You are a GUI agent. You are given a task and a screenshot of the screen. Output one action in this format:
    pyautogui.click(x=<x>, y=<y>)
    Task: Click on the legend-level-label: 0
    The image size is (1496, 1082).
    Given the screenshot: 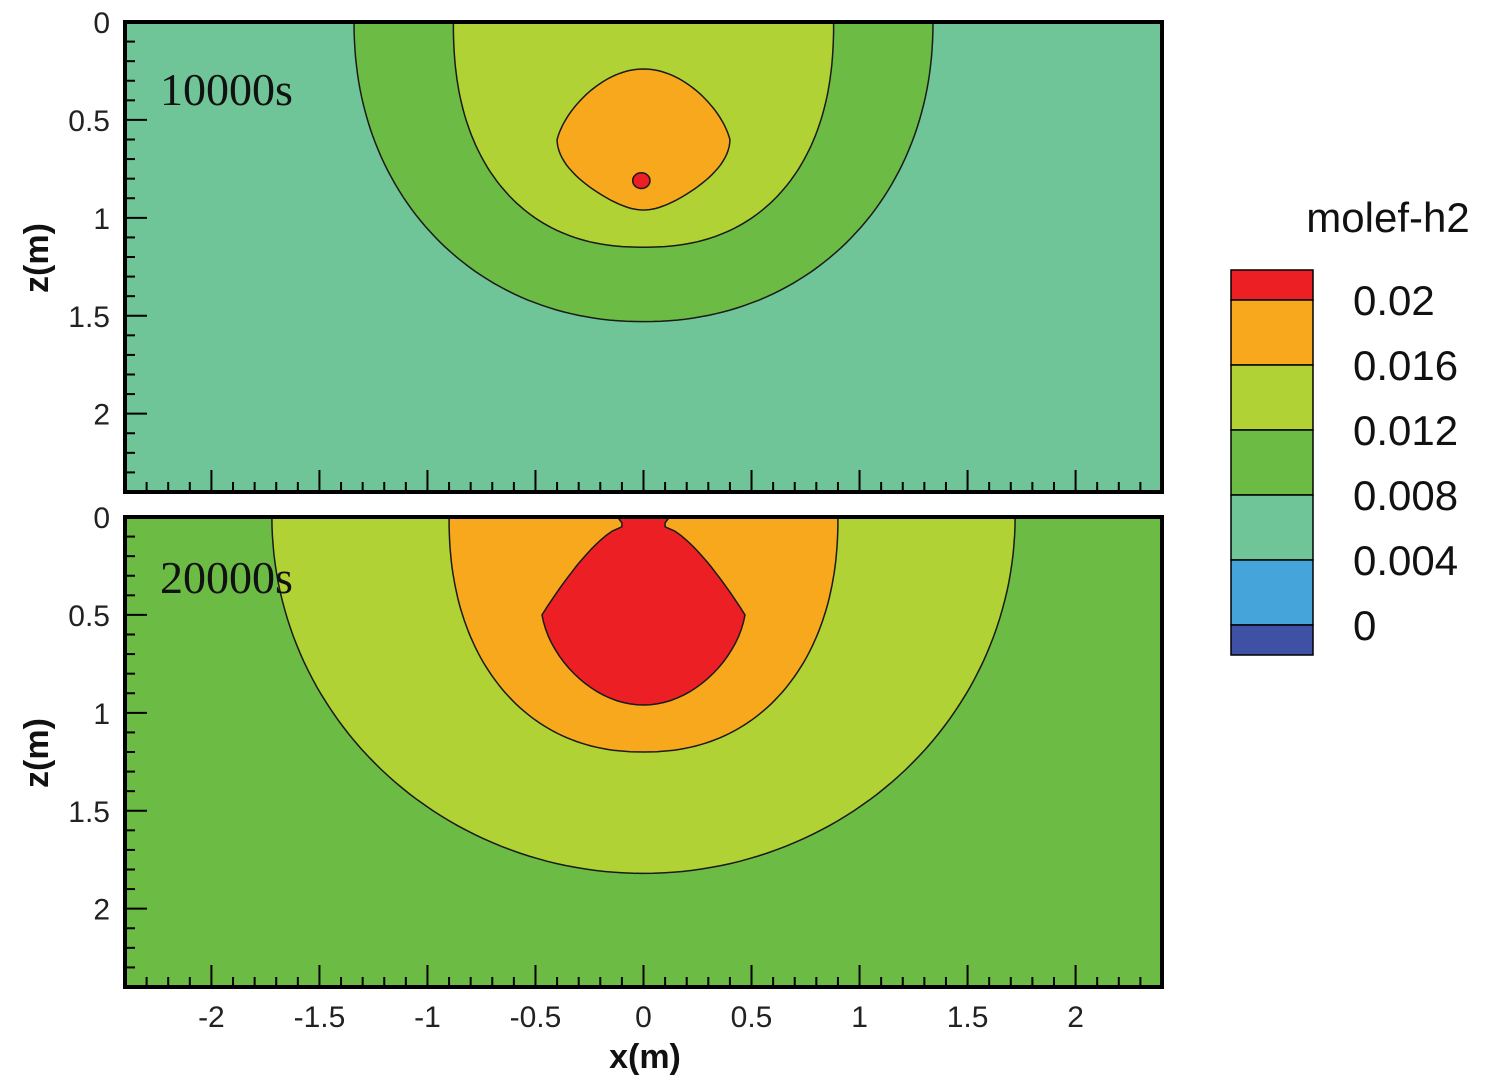 What is the action you would take?
    pyautogui.click(x=1364, y=625)
    